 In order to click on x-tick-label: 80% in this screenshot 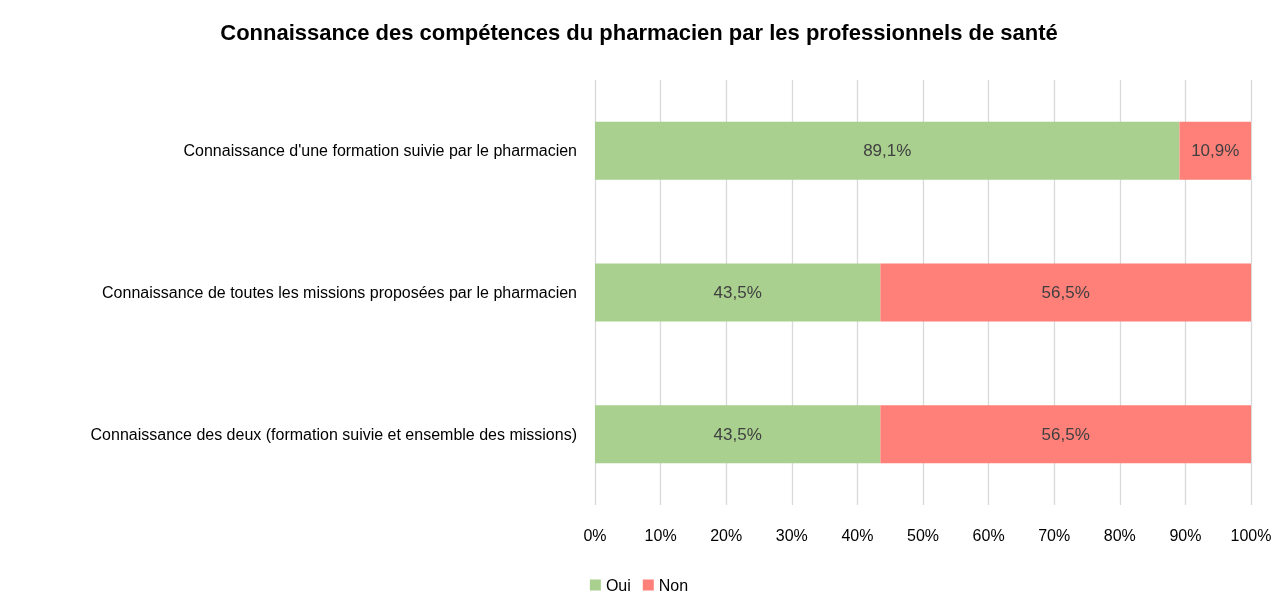, I will do `click(1119, 535)`.